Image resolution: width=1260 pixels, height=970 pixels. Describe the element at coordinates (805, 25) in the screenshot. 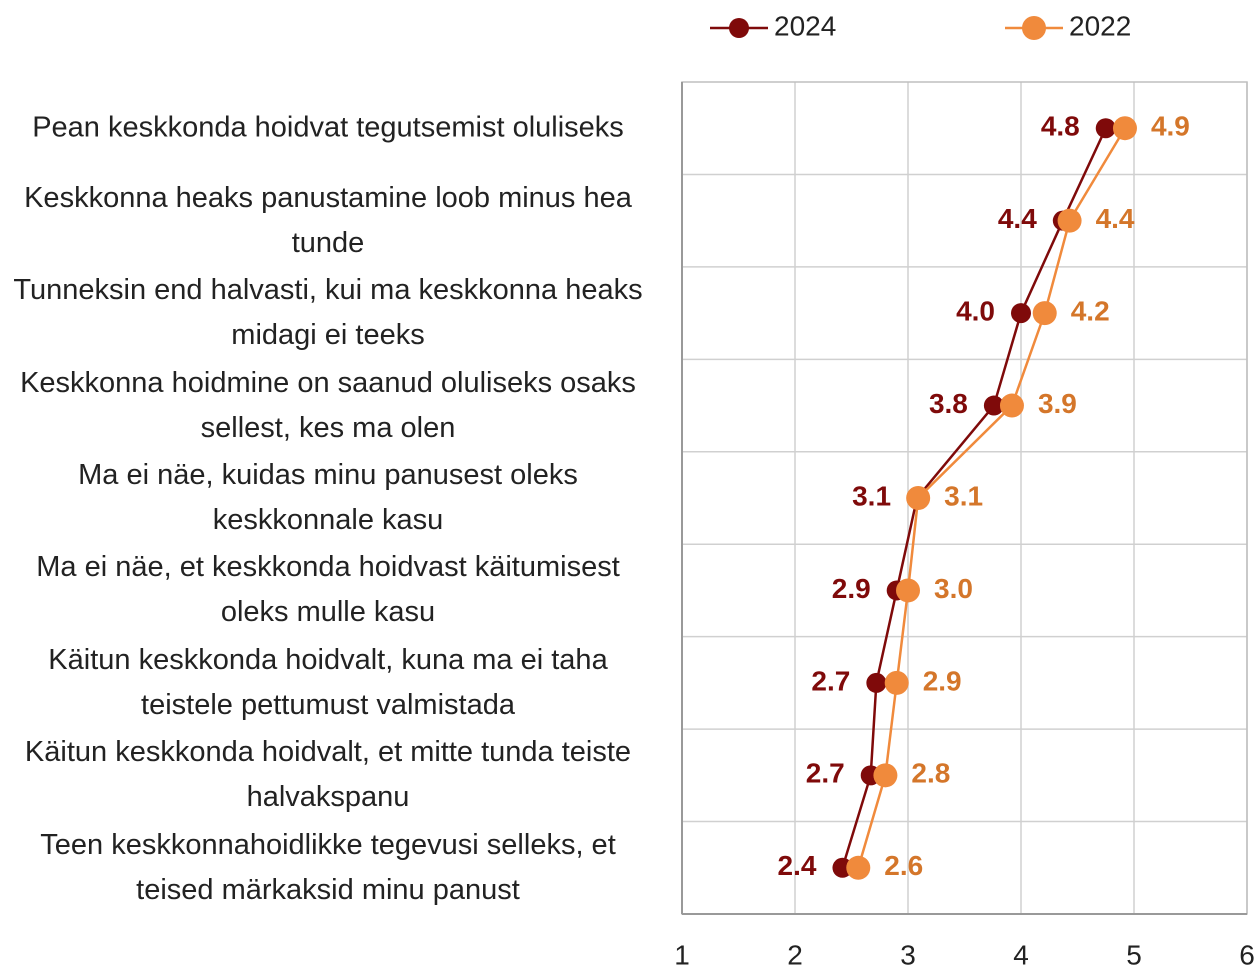

I see `legend-label: 2024` at that location.